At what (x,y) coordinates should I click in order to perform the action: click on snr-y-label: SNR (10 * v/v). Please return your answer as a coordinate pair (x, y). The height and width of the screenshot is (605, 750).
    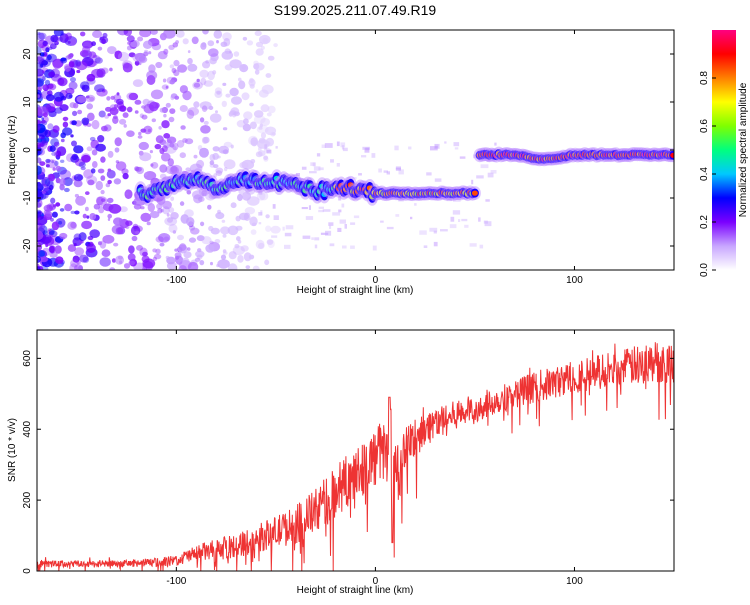
    Looking at the image, I should click on (12, 450).